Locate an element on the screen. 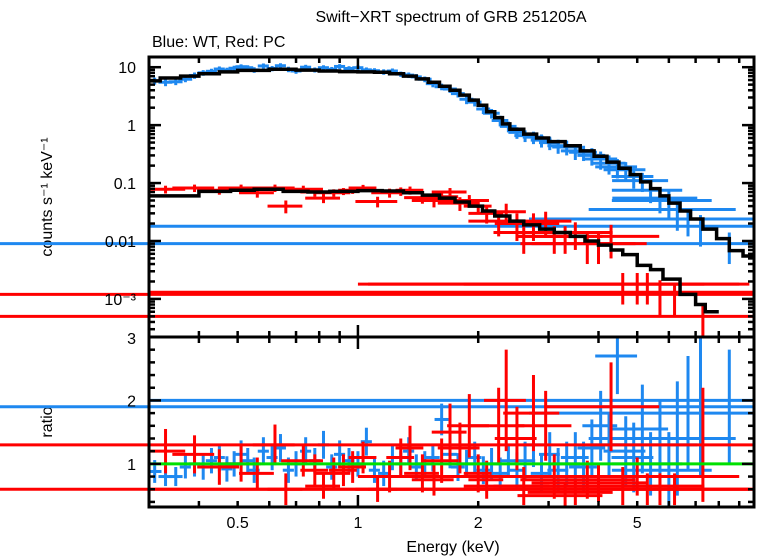  upper-y-tick-label: 0.1 is located at coordinates (125, 184).